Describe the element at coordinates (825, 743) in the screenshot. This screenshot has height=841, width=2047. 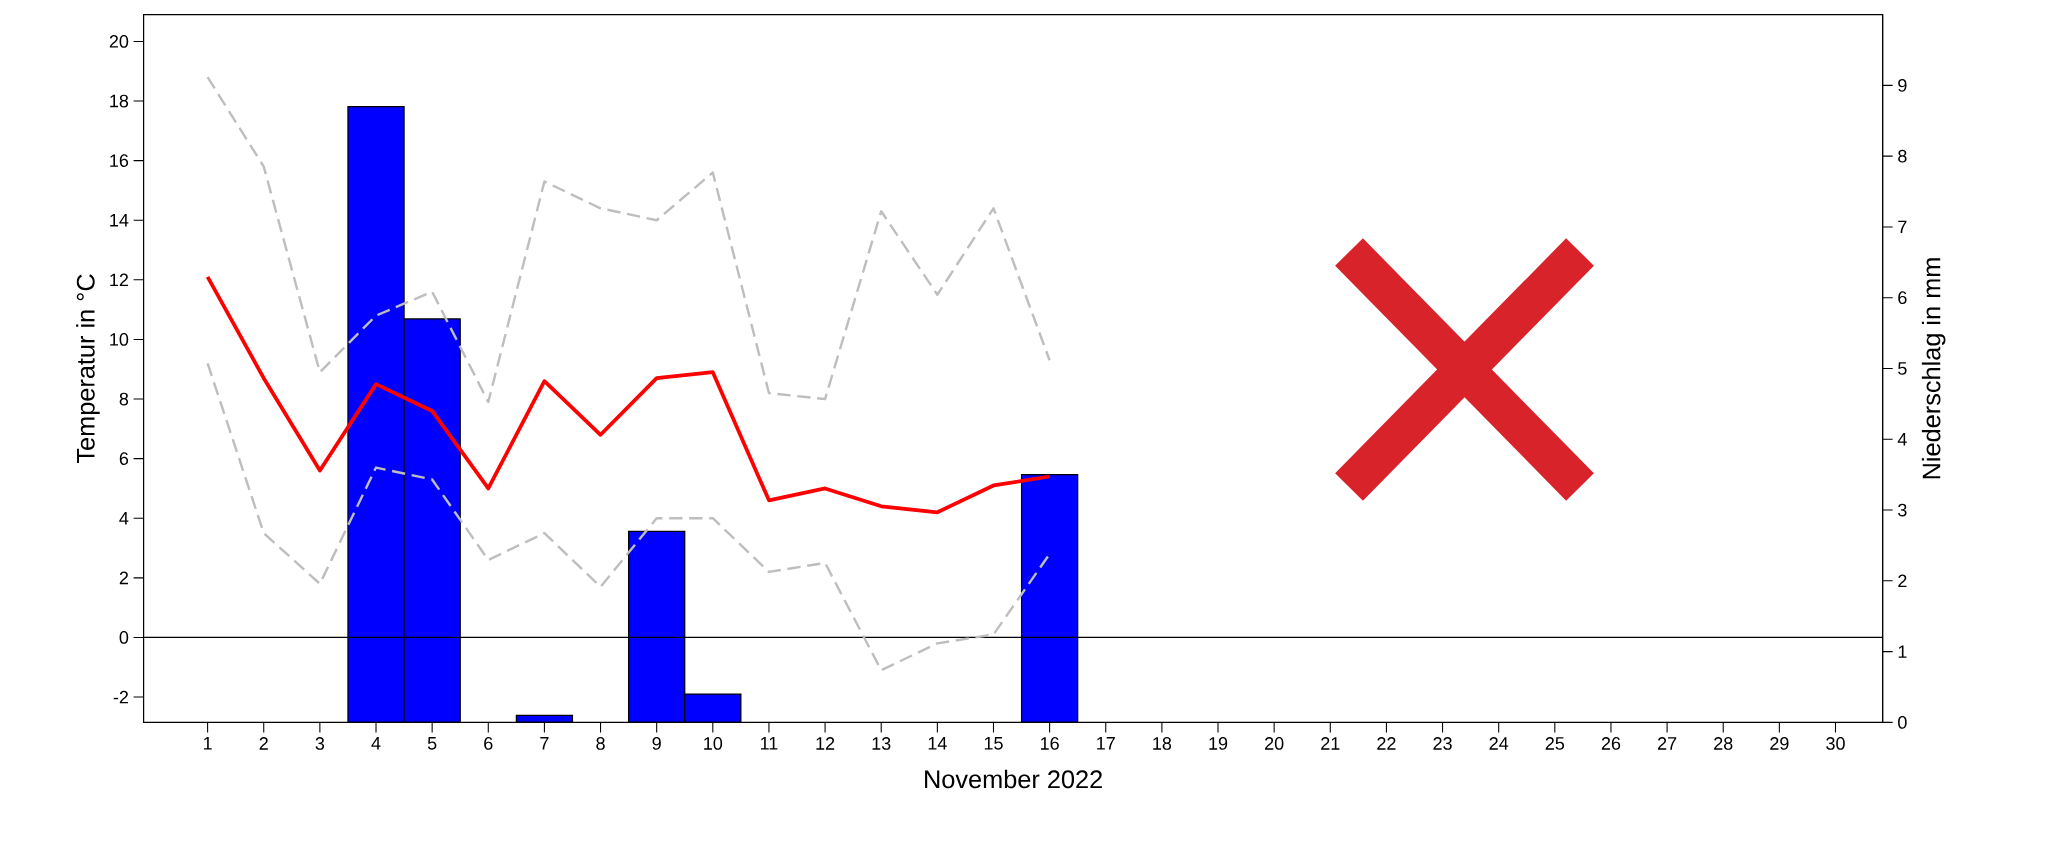
I see `x-tick-label: 12` at that location.